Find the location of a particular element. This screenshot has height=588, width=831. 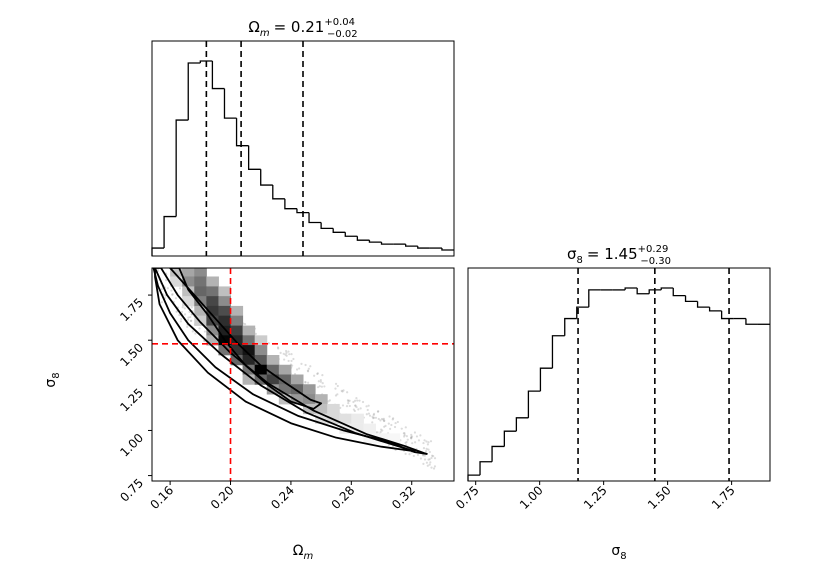

joint-credible-contours is located at coordinates (290, 361).